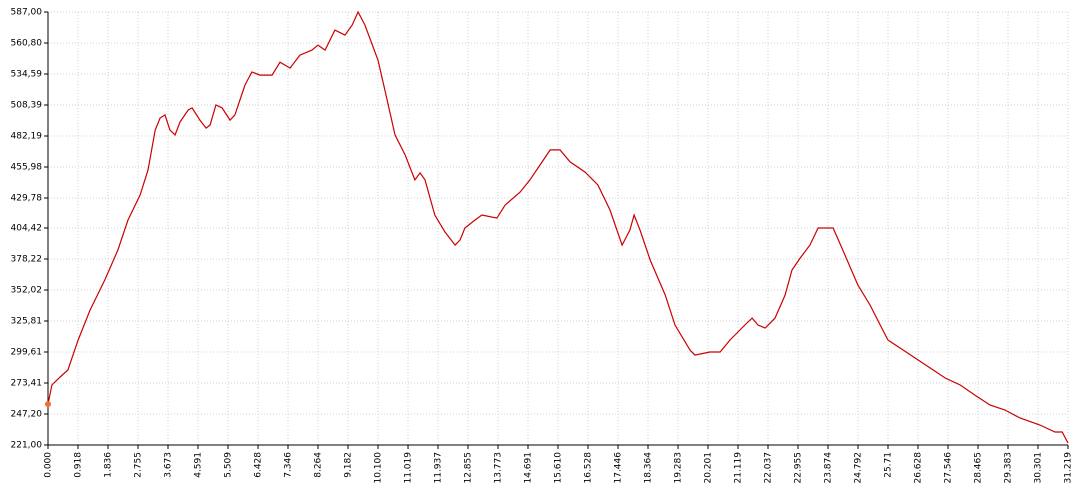 This screenshot has height=492, width=1079. I want to click on y-tick-label: 560,80, so click(27, 43).